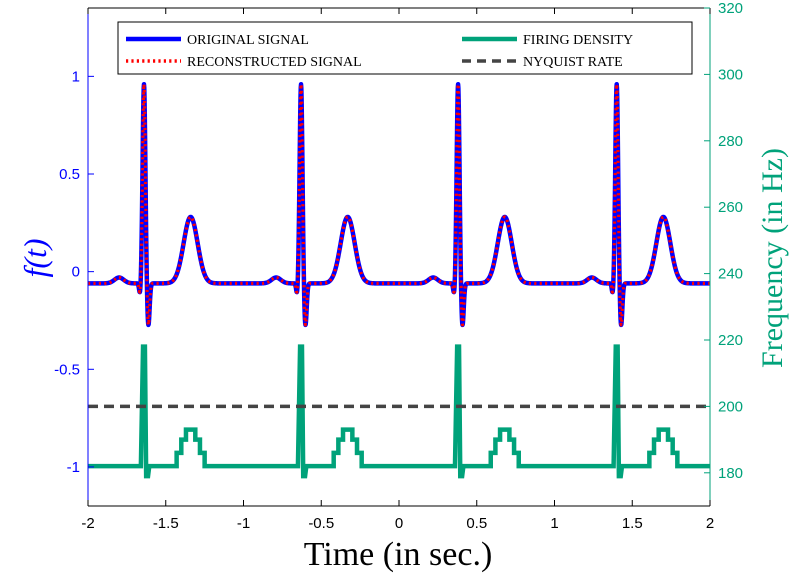  I want to click on y-right-tick-label: 300, so click(730, 74).